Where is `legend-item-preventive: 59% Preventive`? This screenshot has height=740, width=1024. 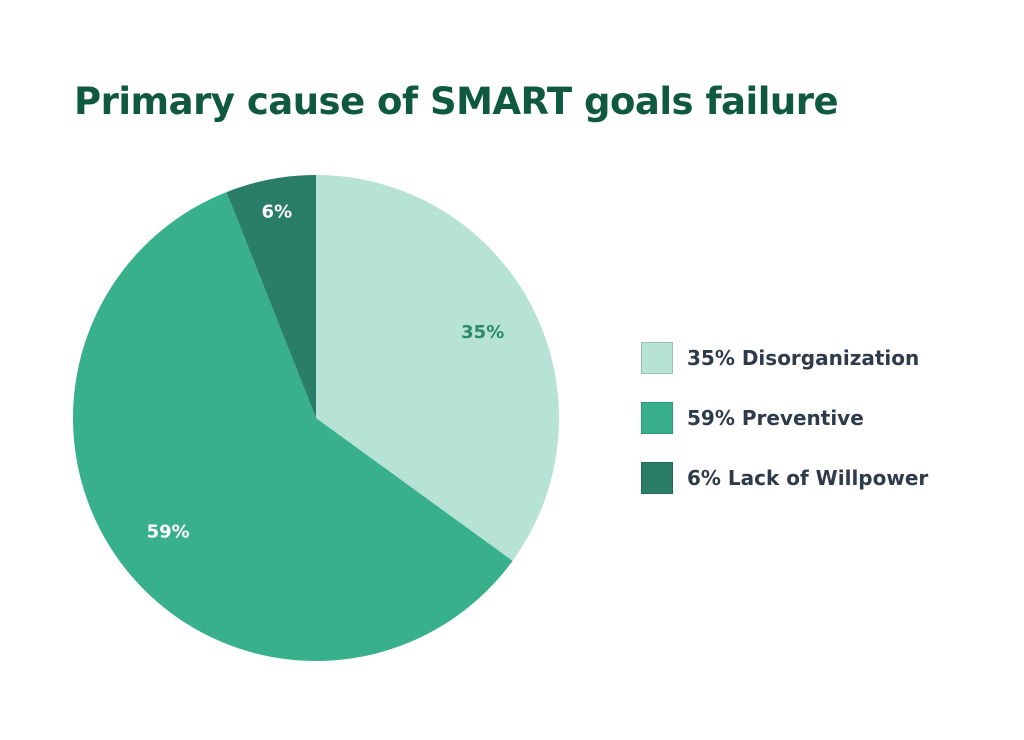
legend-item-preventive: 59% Preventive is located at coordinates (784, 418).